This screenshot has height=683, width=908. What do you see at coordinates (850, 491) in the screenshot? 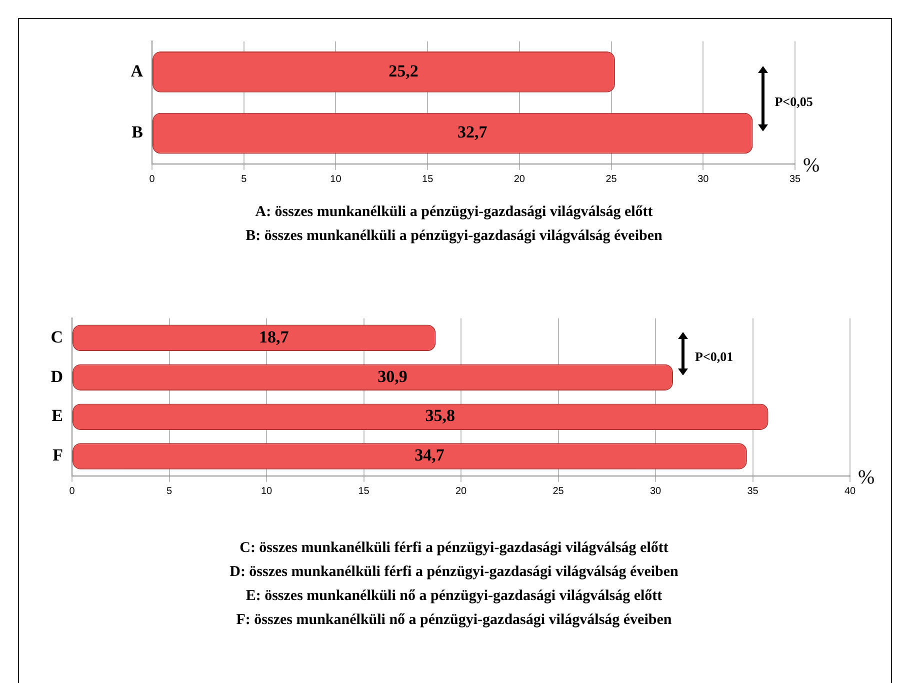
I see `x-tick-label: 40` at bounding box center [850, 491].